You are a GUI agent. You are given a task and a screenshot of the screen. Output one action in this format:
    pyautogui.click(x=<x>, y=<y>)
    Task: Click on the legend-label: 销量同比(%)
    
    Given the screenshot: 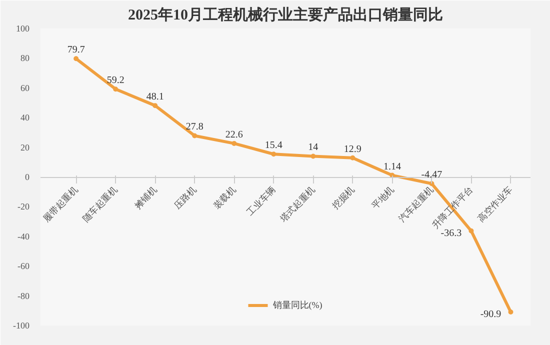 What is the action you would take?
    pyautogui.click(x=297, y=305)
    